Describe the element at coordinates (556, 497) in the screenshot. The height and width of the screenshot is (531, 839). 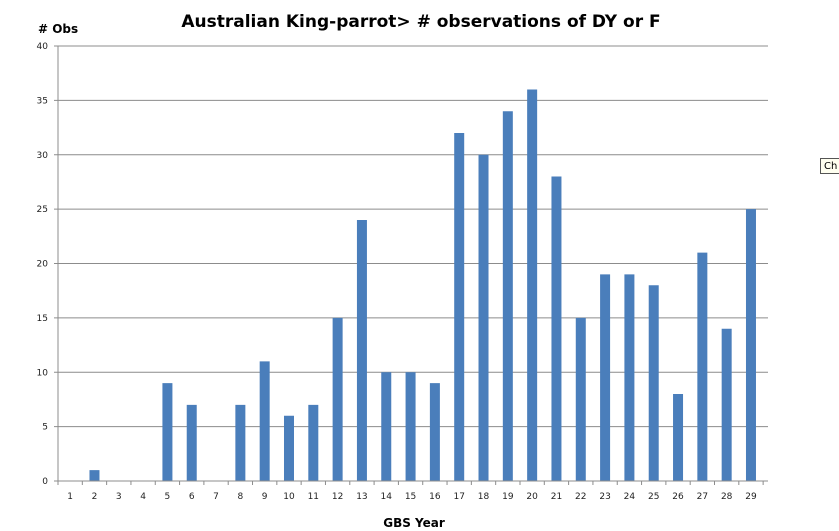
I see `x-tick-label: 21` at that location.